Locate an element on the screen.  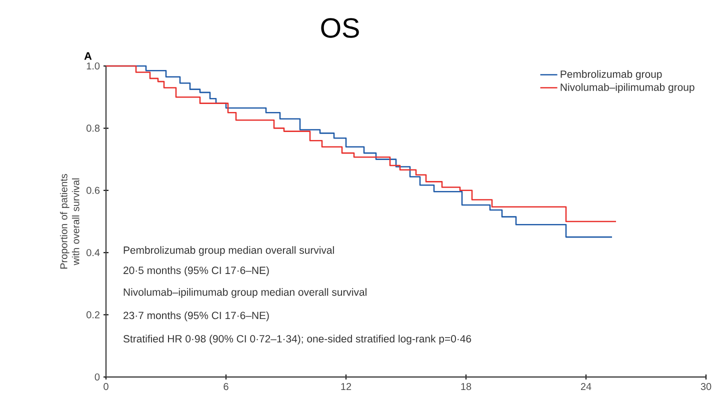
annotation: Stratified HR 0·98 (90% CI 0·72–1·34); one-sided stratified log-rank p=0·46 is located at coordinates (297, 339).